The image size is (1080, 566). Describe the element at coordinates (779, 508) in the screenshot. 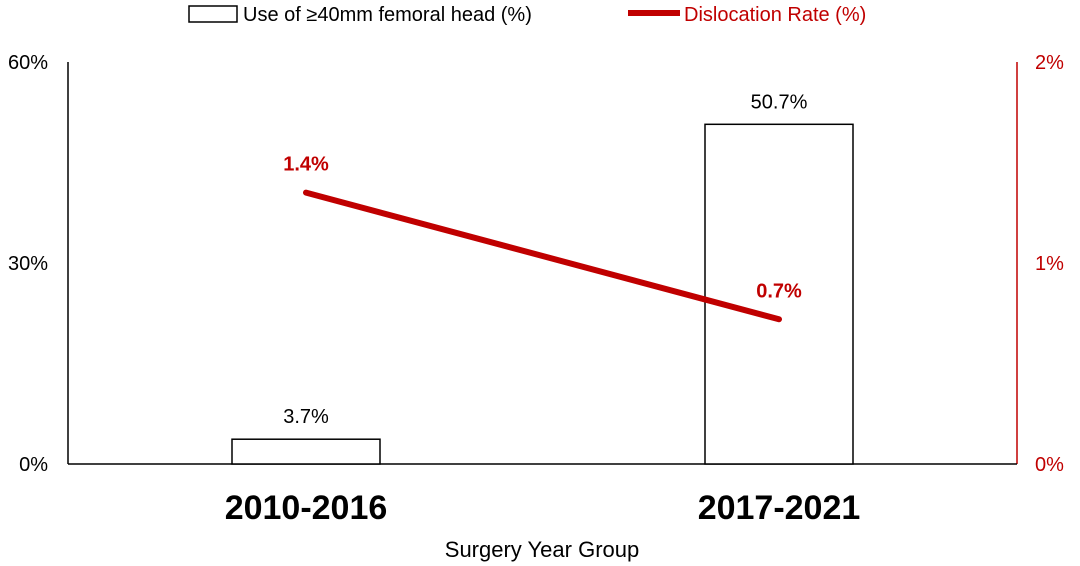

I see `category-label: 2017-2021` at that location.